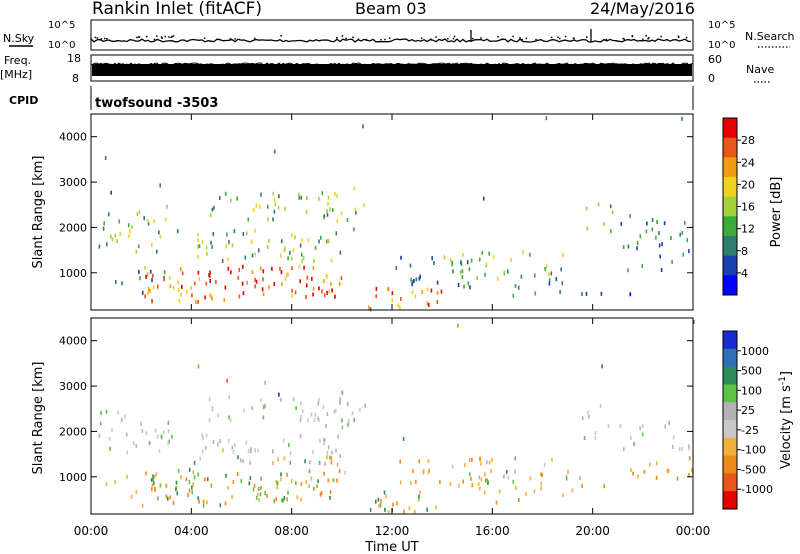 This screenshot has height=554, width=800. I want to click on time-tick-label: 08:00, so click(291, 531).